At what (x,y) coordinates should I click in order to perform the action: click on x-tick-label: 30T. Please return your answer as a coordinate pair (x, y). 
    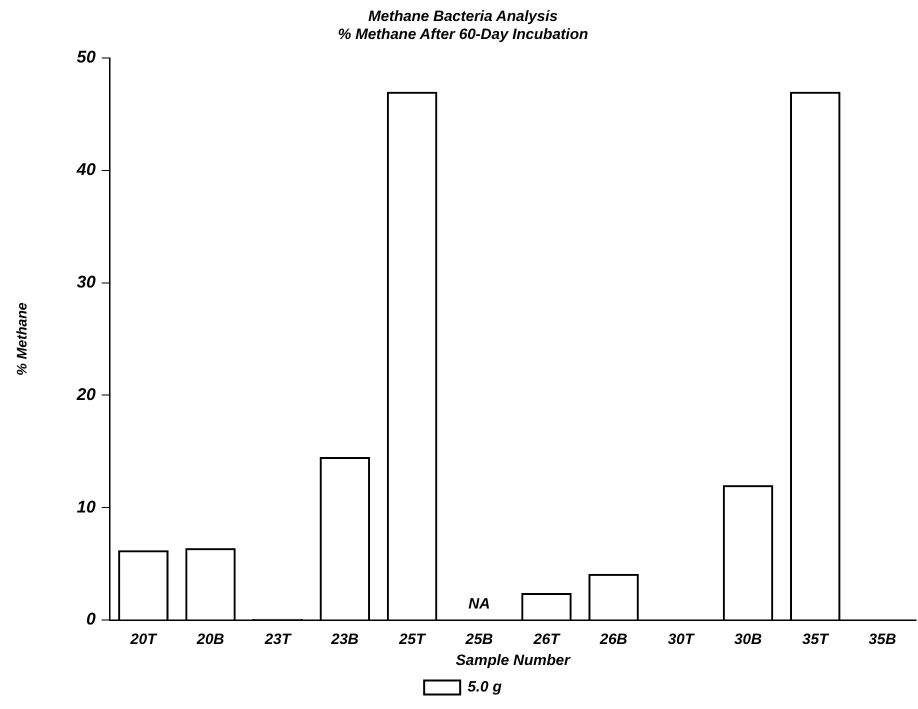
    Looking at the image, I should click on (682, 639).